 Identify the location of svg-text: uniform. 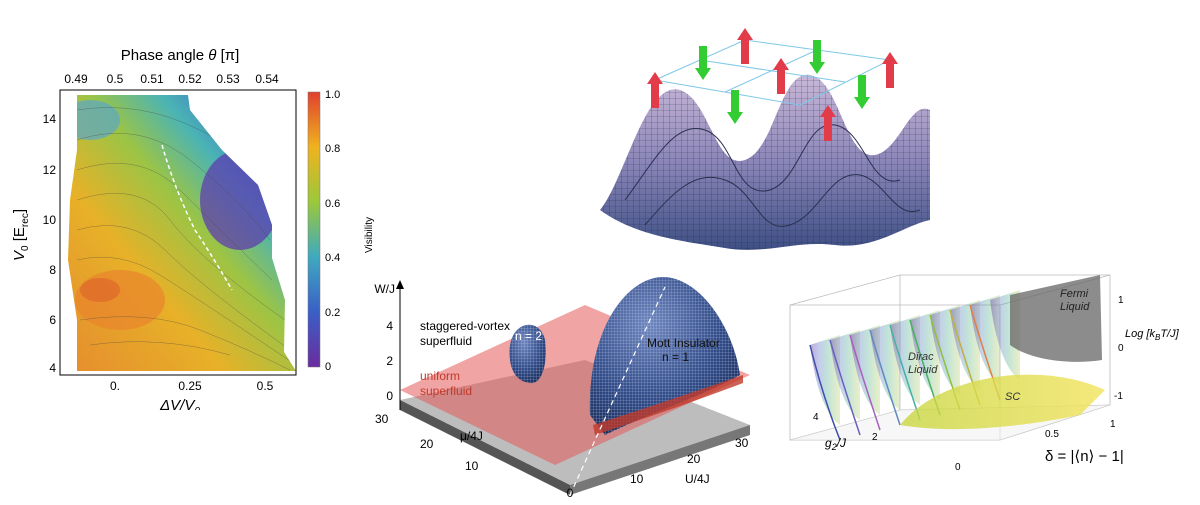
(440, 376).